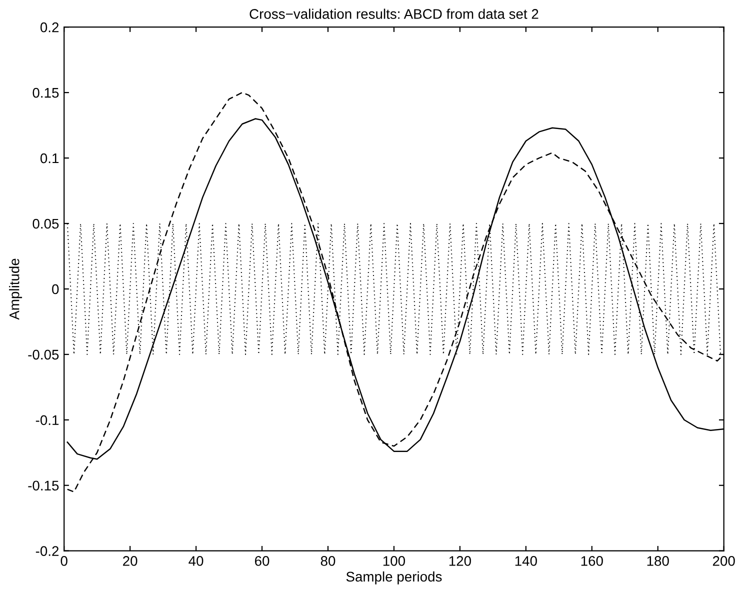 The width and height of the screenshot is (754, 602). What do you see at coordinates (49, 158) in the screenshot?
I see `y-tick-label: 0.1` at bounding box center [49, 158].